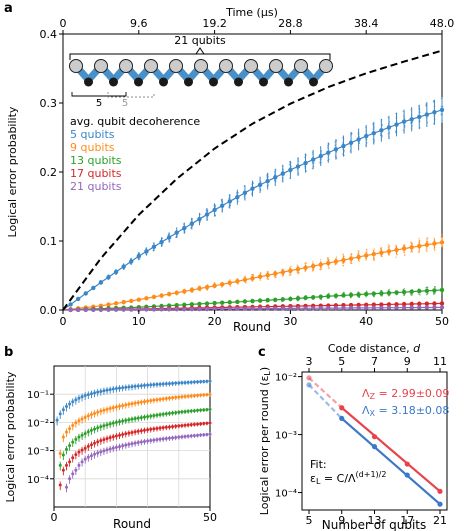 Image resolution: width=464 pixels, height=531 pixels. I want to click on panel-a-top-tick-label: 0, so click(63, 23).